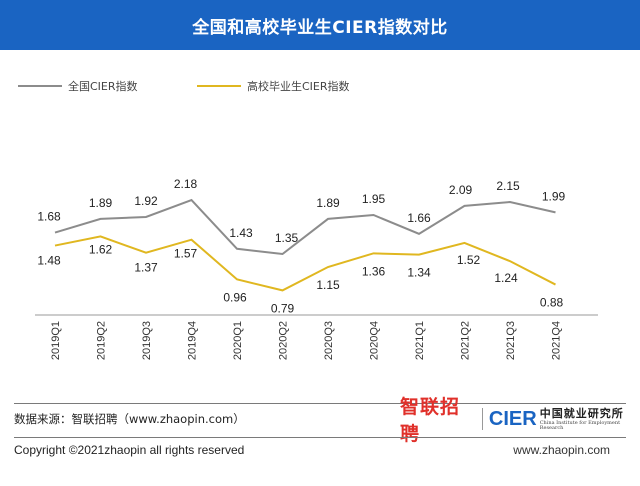 The image size is (640, 486). Describe the element at coordinates (552, 303) in the screenshot. I see `data-label: 0.88` at that location.